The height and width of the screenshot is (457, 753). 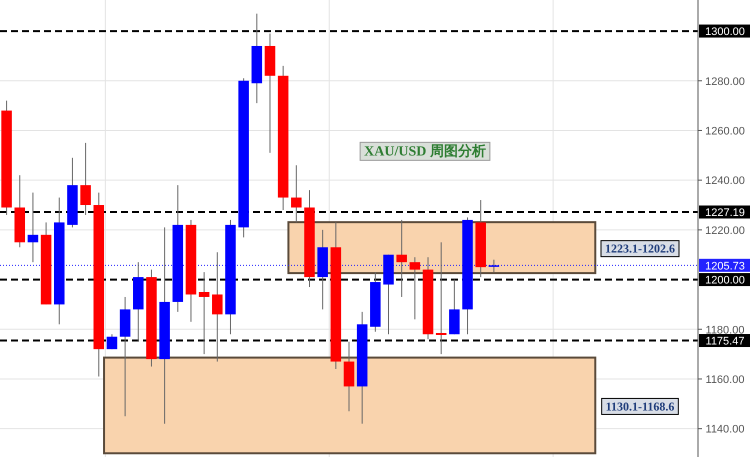 I want to click on ref-line-label: 1205.73, so click(x=725, y=266).